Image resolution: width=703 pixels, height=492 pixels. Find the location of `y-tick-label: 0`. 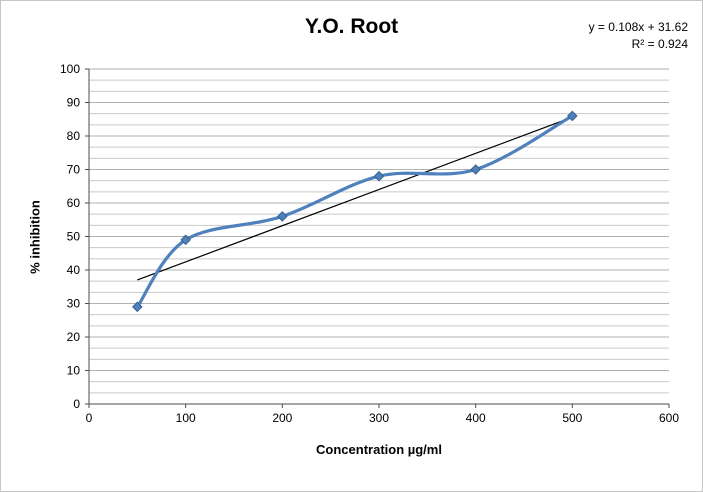

y-tick-label: 0 is located at coordinates (76, 404).